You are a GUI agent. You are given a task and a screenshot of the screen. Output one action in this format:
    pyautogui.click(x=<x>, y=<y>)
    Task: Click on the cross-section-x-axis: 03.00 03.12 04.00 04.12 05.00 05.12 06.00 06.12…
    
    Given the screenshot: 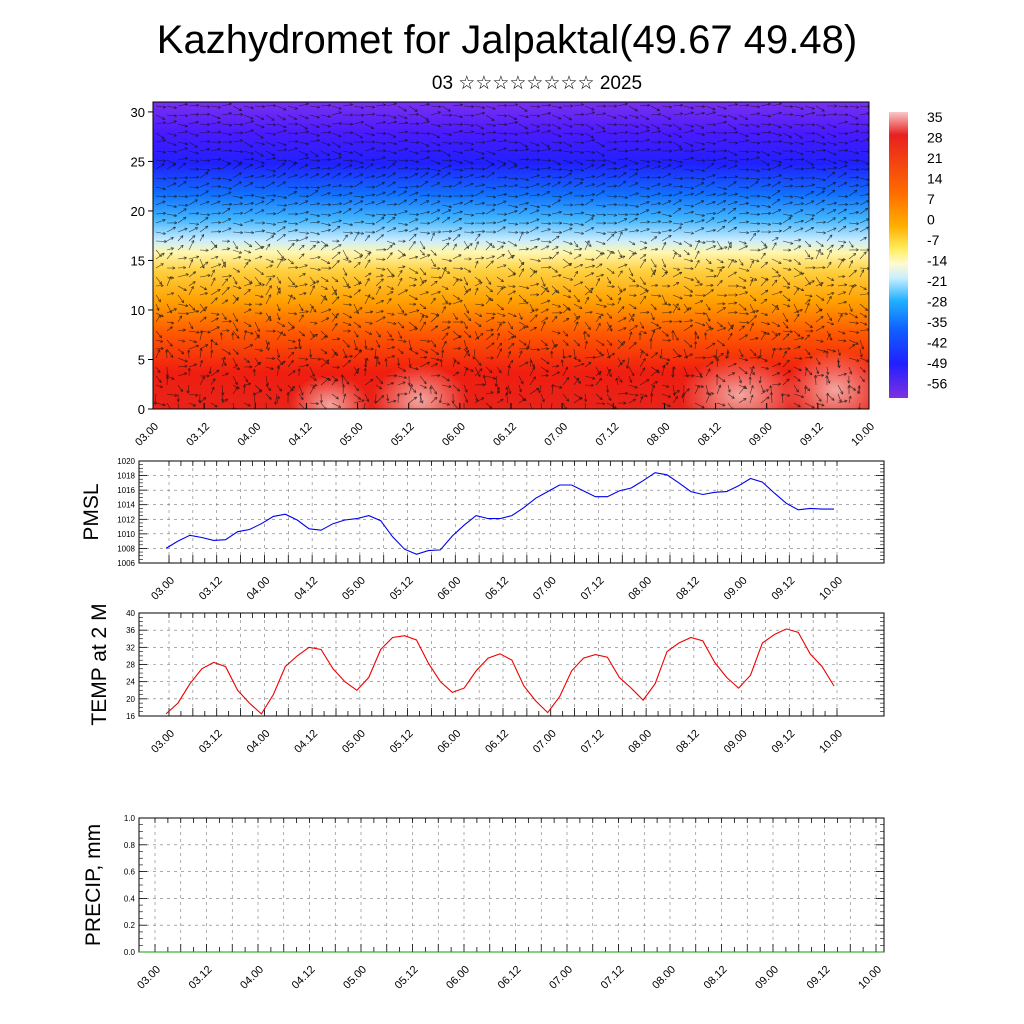 What is the action you would take?
    pyautogui.click(x=505, y=426)
    